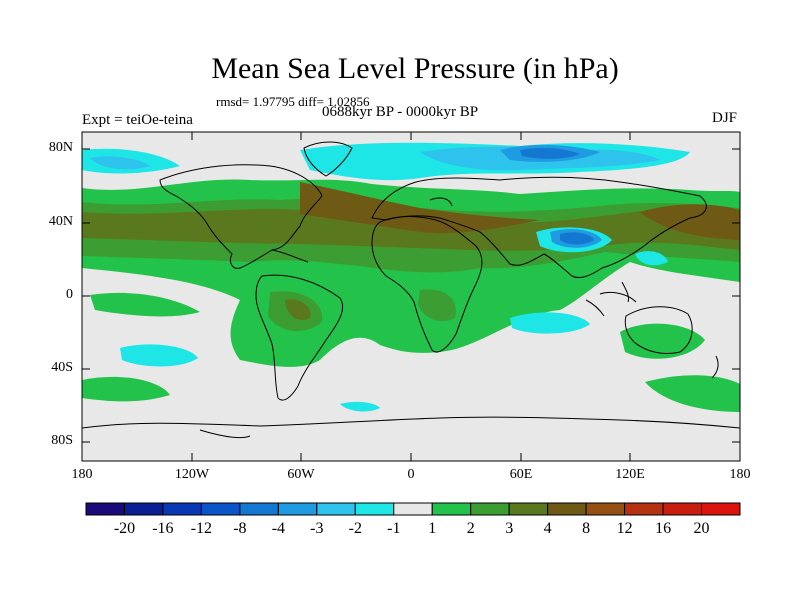 This screenshot has width=800, height=600. I want to click on colorbar-label: -16, so click(163, 528).